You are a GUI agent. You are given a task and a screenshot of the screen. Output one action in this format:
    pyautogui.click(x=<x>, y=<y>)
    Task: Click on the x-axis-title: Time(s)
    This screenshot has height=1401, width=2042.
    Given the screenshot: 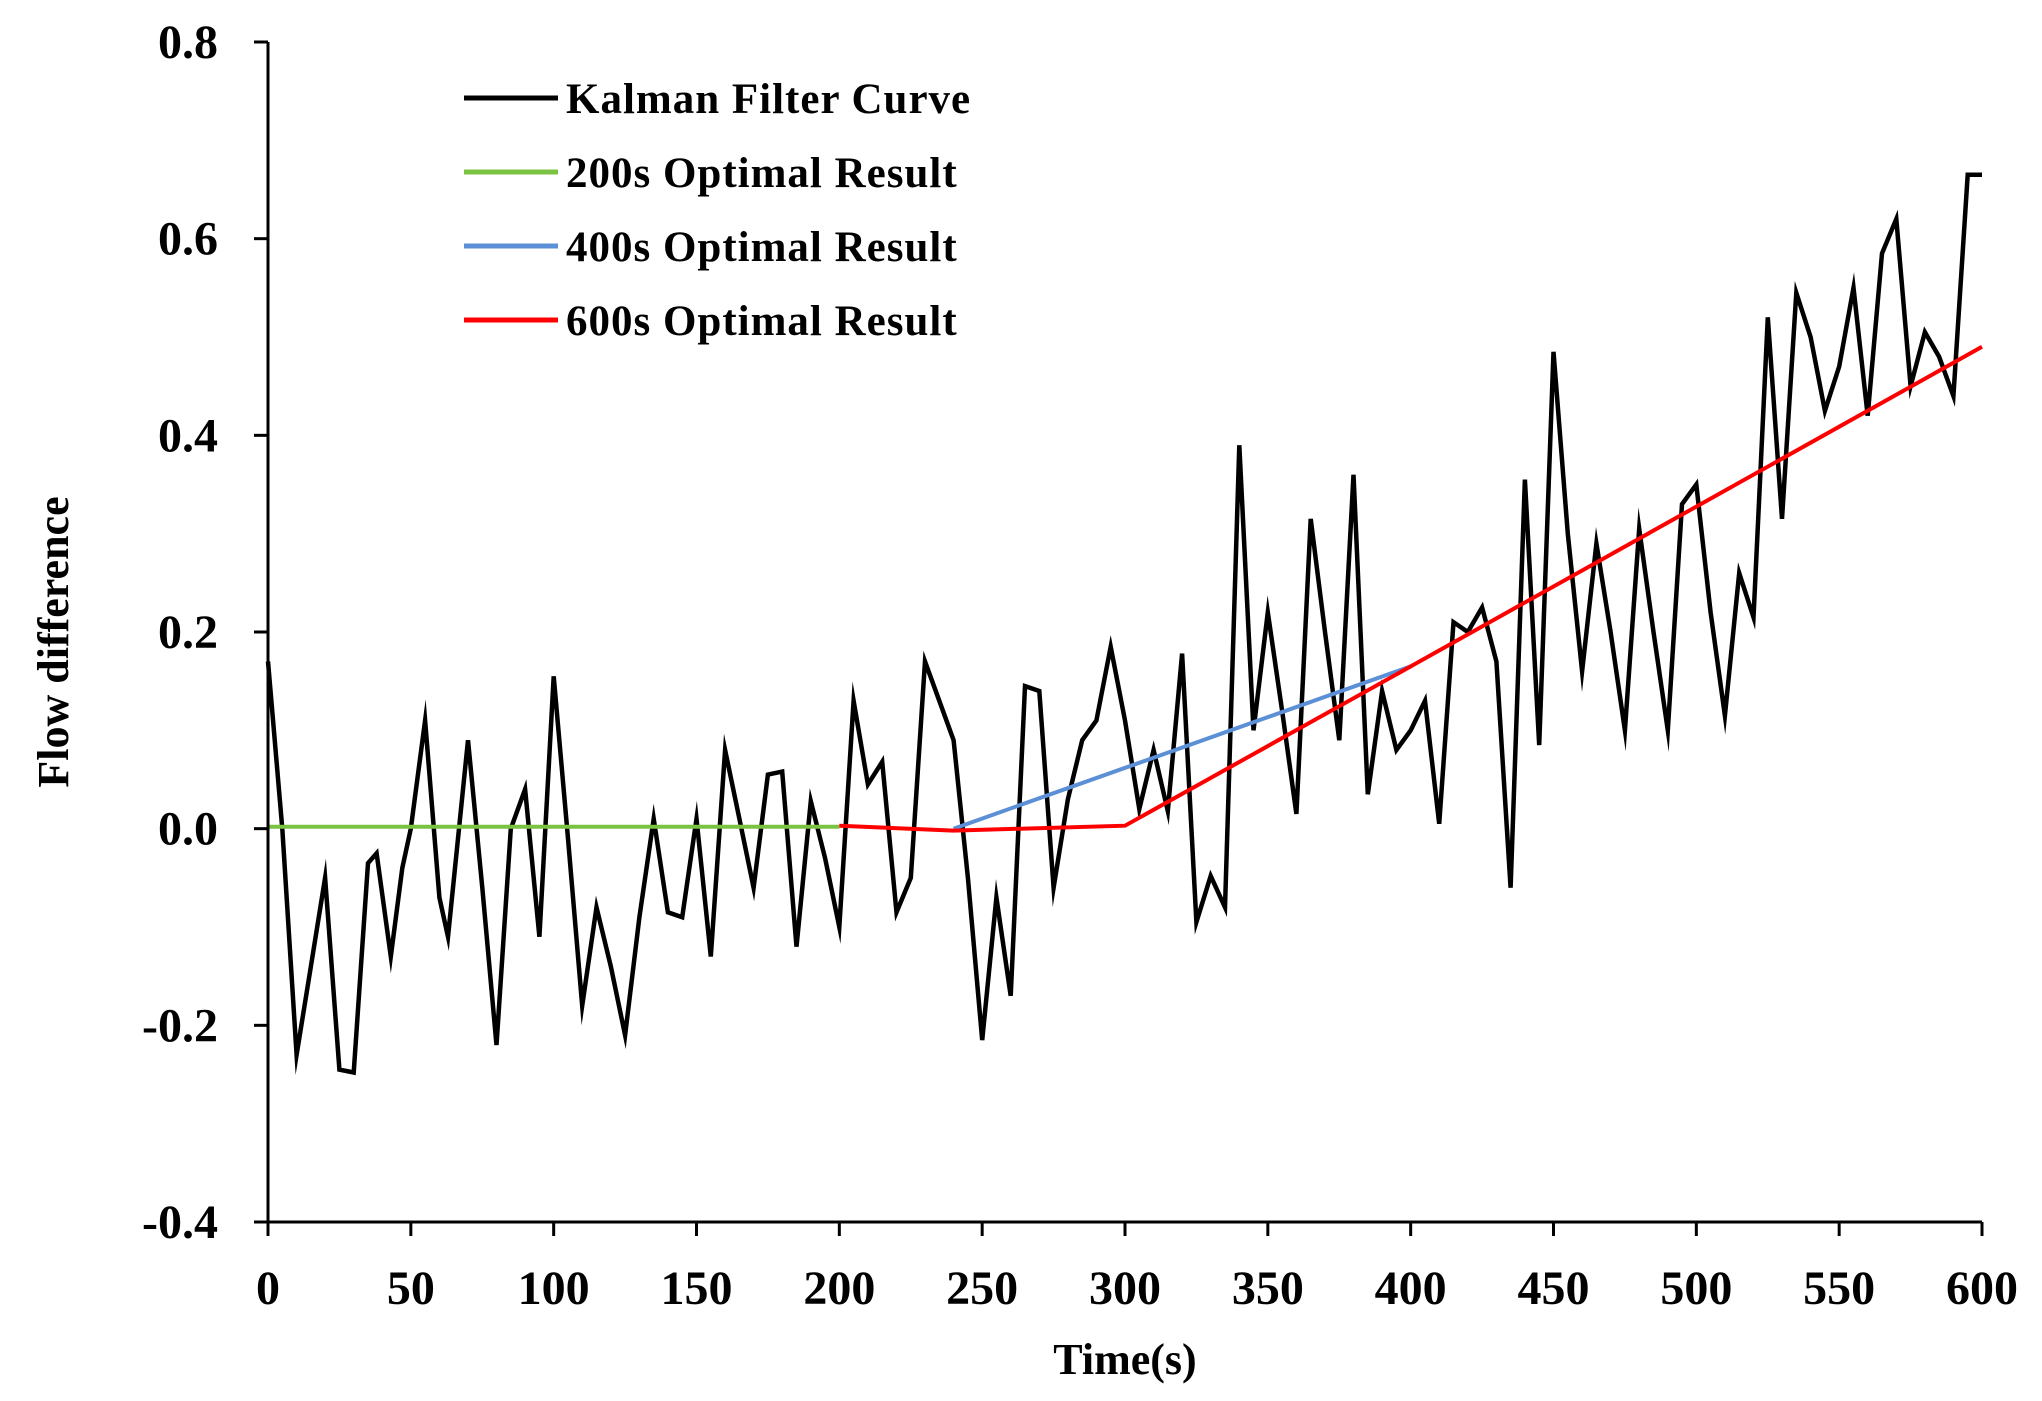 What is the action you would take?
    pyautogui.click(x=1124, y=1359)
    